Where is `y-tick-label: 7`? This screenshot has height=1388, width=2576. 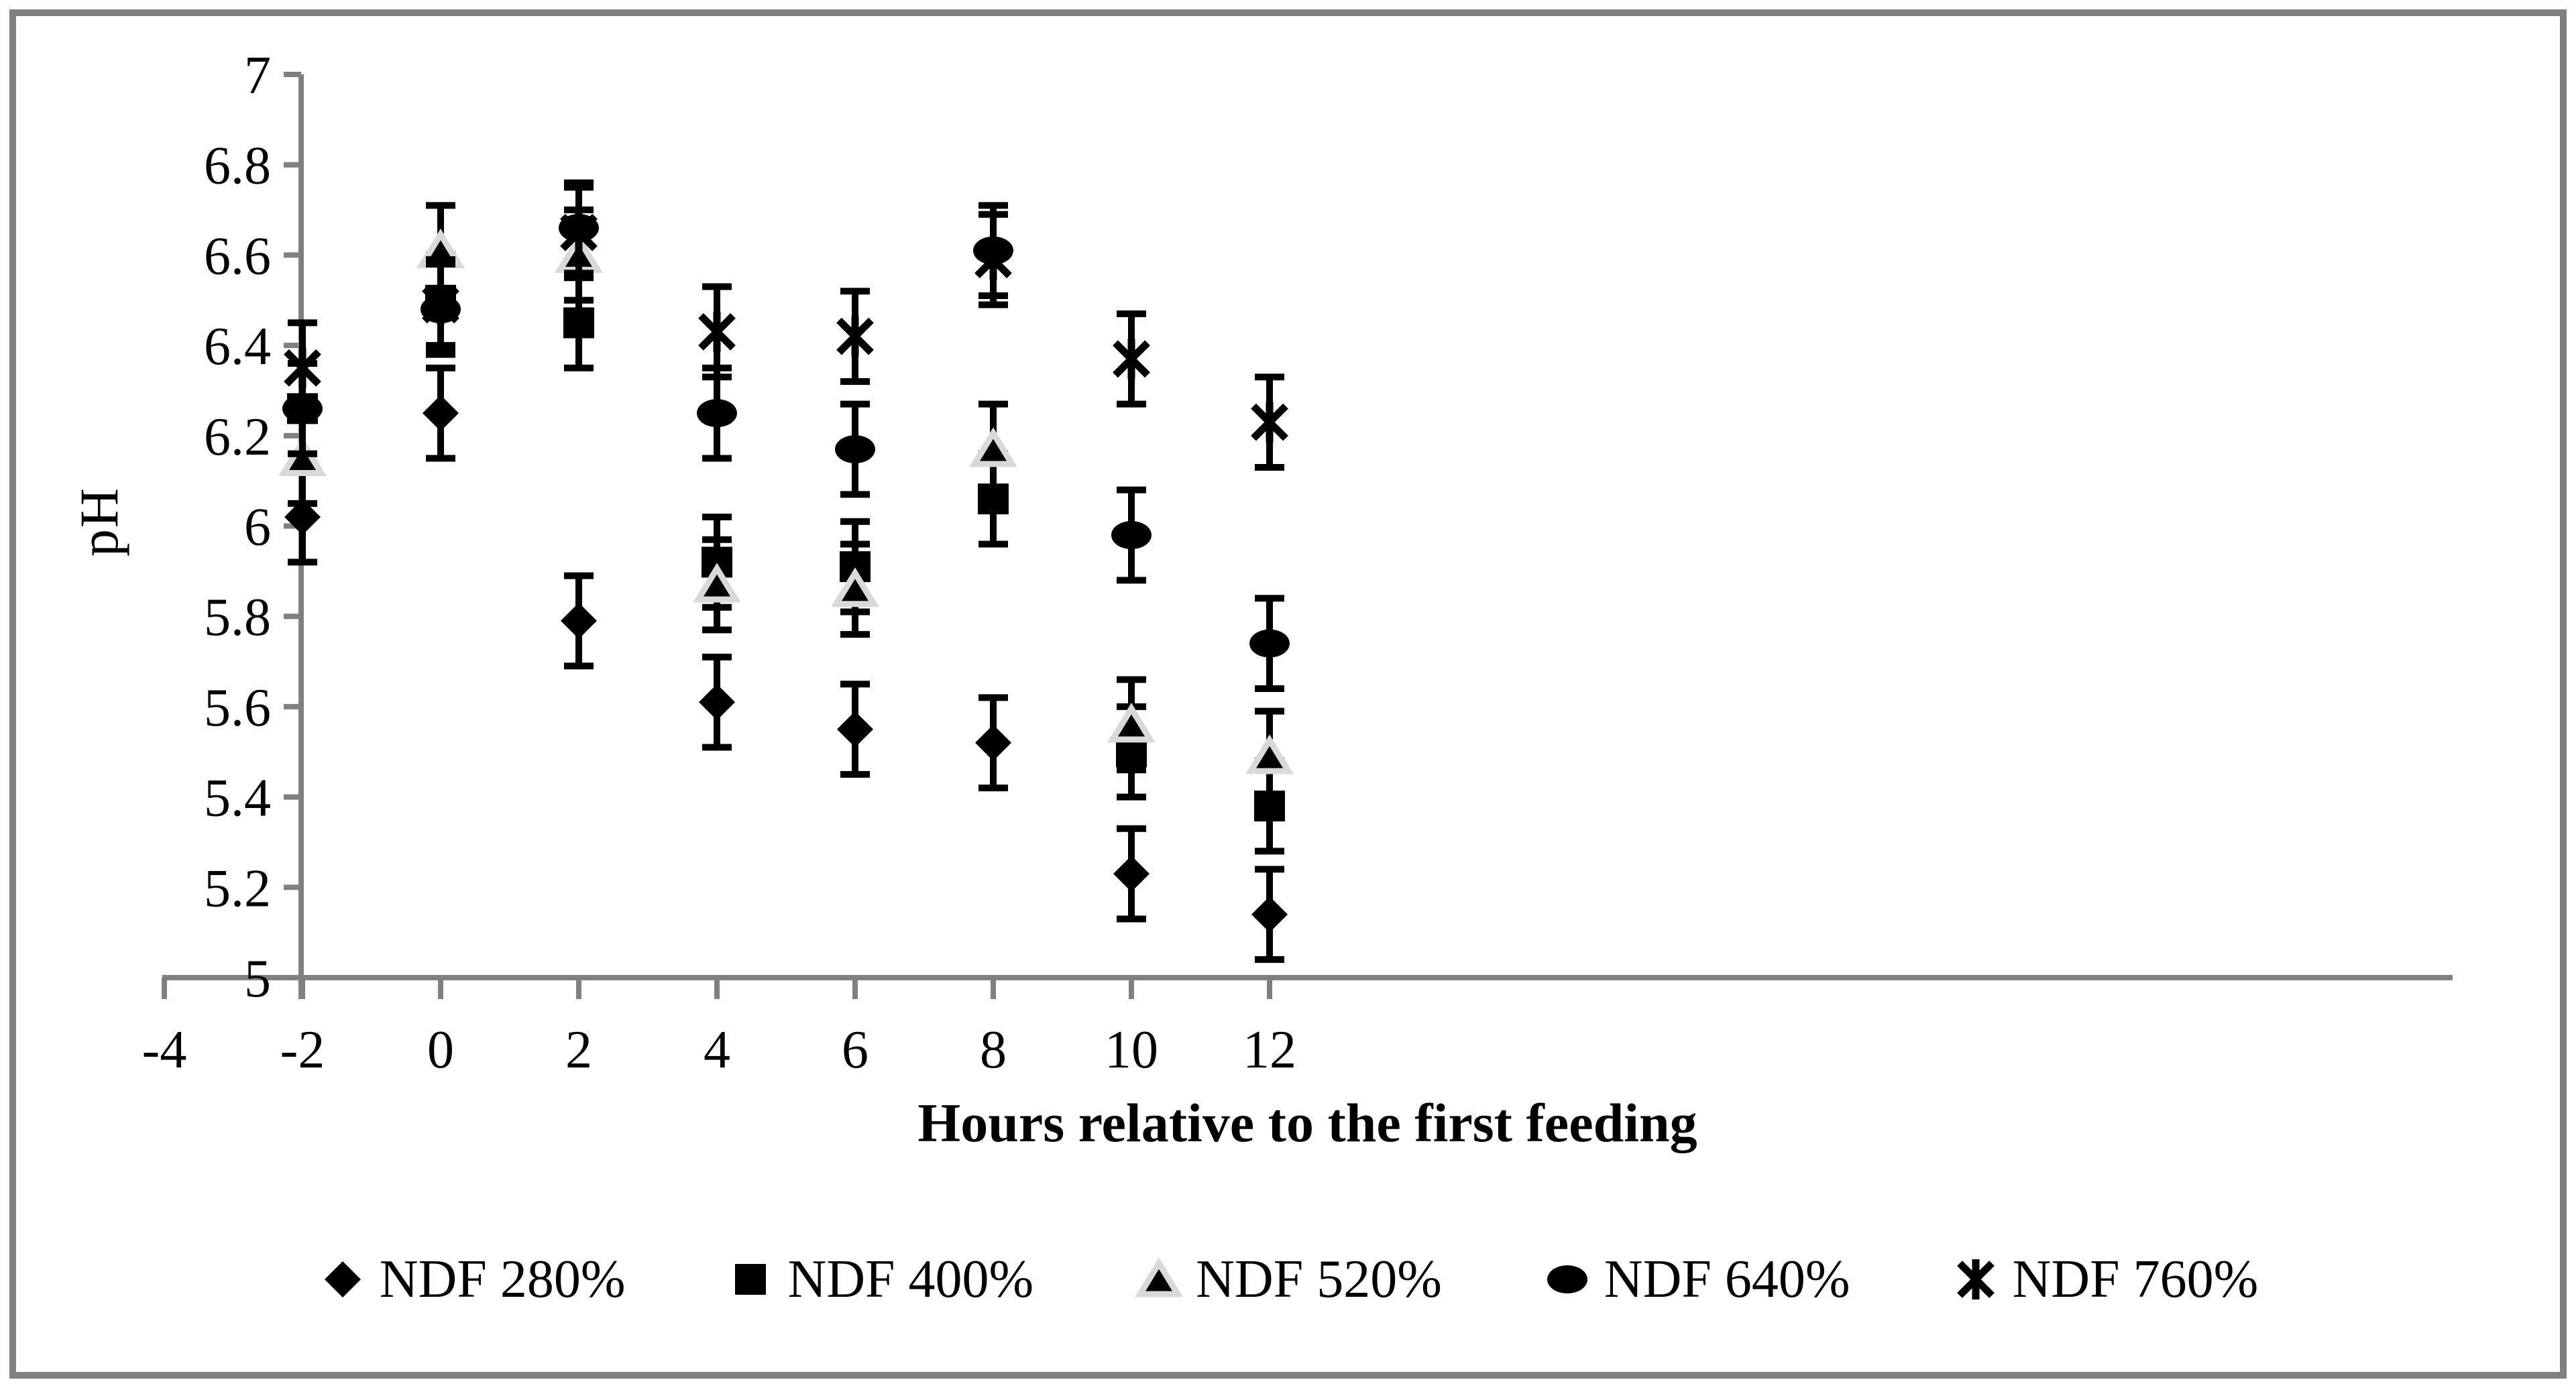 y-tick-label: 7 is located at coordinates (257, 76).